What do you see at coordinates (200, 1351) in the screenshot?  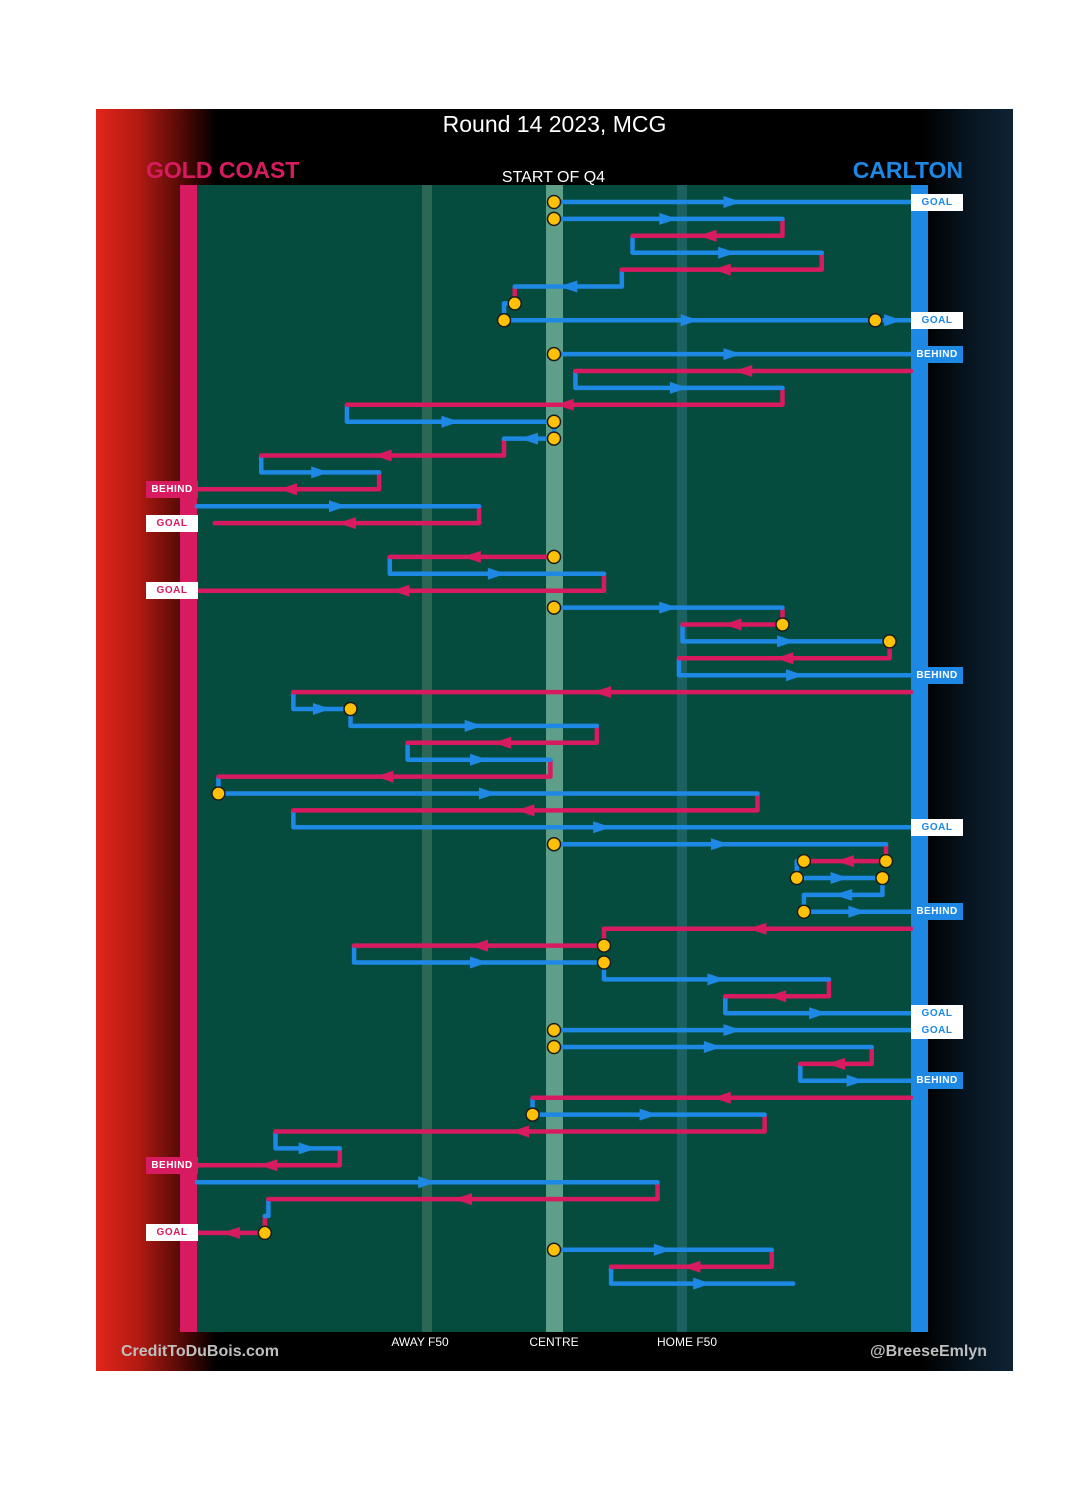 I see `credit-website: CreditToDuBois.com` at bounding box center [200, 1351].